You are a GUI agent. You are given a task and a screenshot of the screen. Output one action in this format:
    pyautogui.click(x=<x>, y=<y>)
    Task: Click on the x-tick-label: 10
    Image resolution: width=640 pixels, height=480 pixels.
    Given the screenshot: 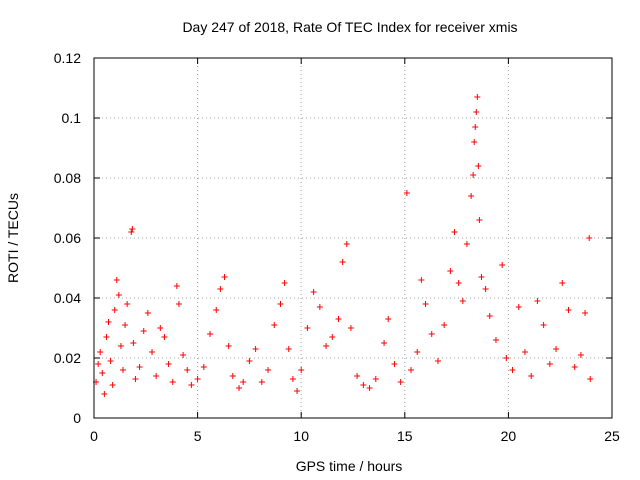 What is the action you would take?
    pyautogui.click(x=301, y=436)
    